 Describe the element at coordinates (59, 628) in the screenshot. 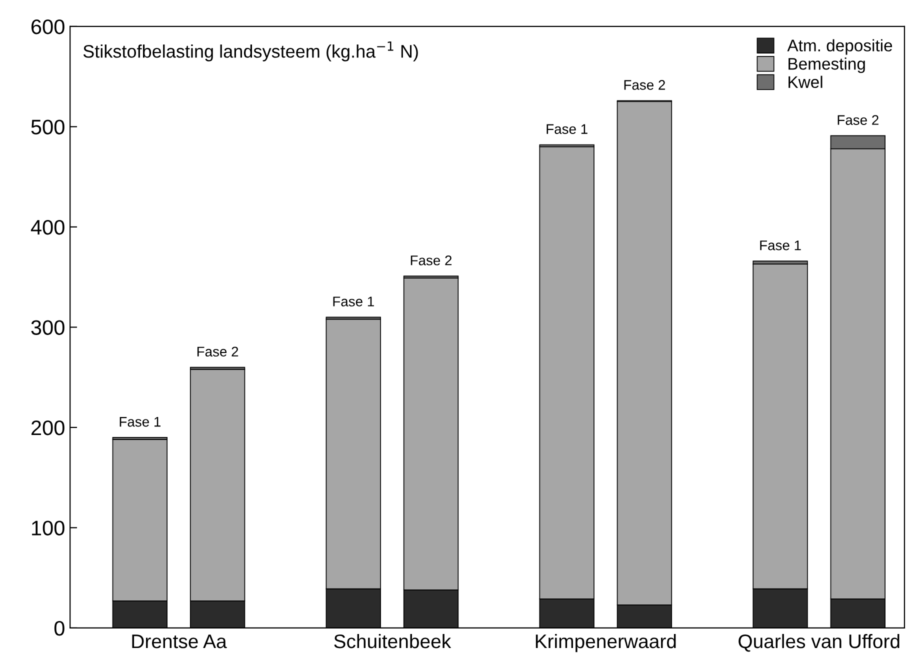

I see `y-tick-label: 0` at that location.